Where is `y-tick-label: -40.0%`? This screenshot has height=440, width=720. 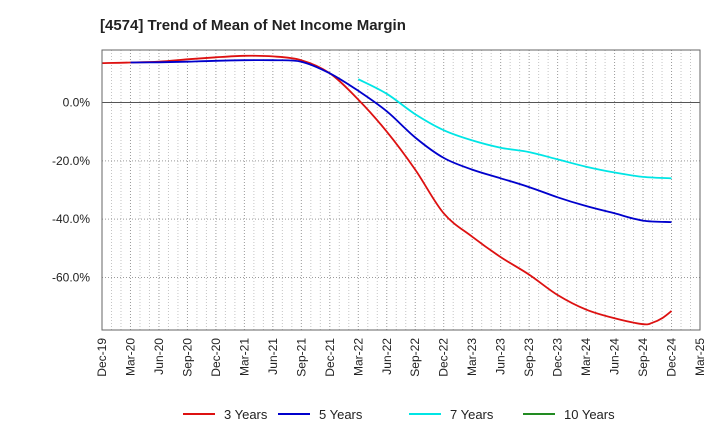 y-tick-label: -40.0% is located at coordinates (71, 219).